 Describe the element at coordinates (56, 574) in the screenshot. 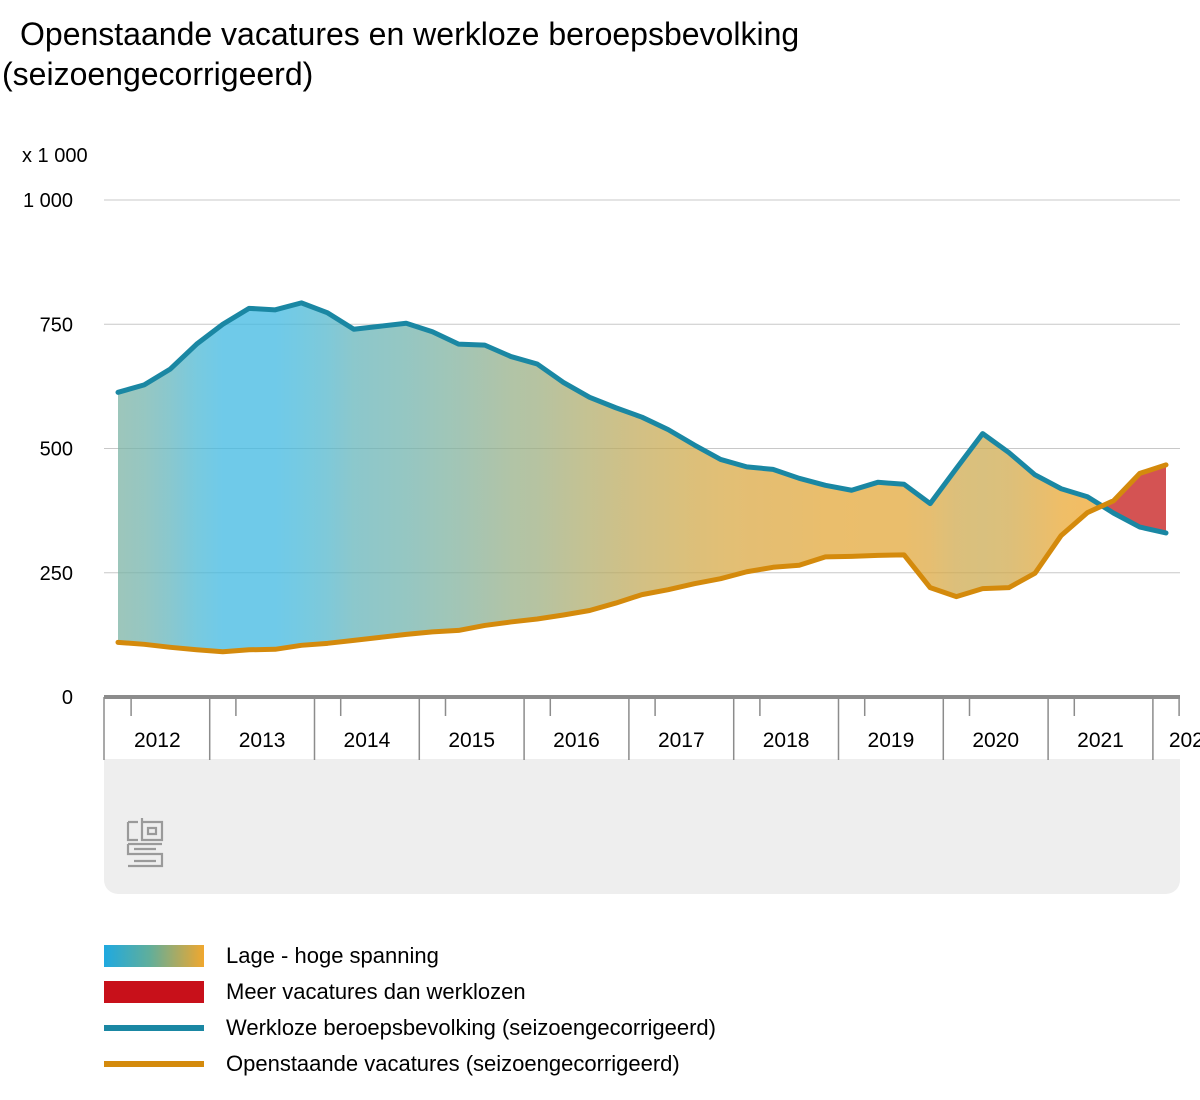

I see `y-tick-label: 250` at that location.